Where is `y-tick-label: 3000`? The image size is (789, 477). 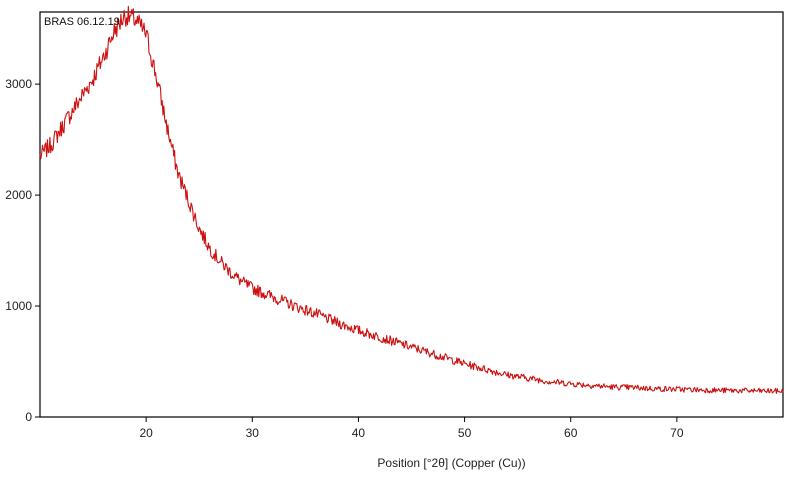 y-tick-label: 3000 is located at coordinates (18, 84).